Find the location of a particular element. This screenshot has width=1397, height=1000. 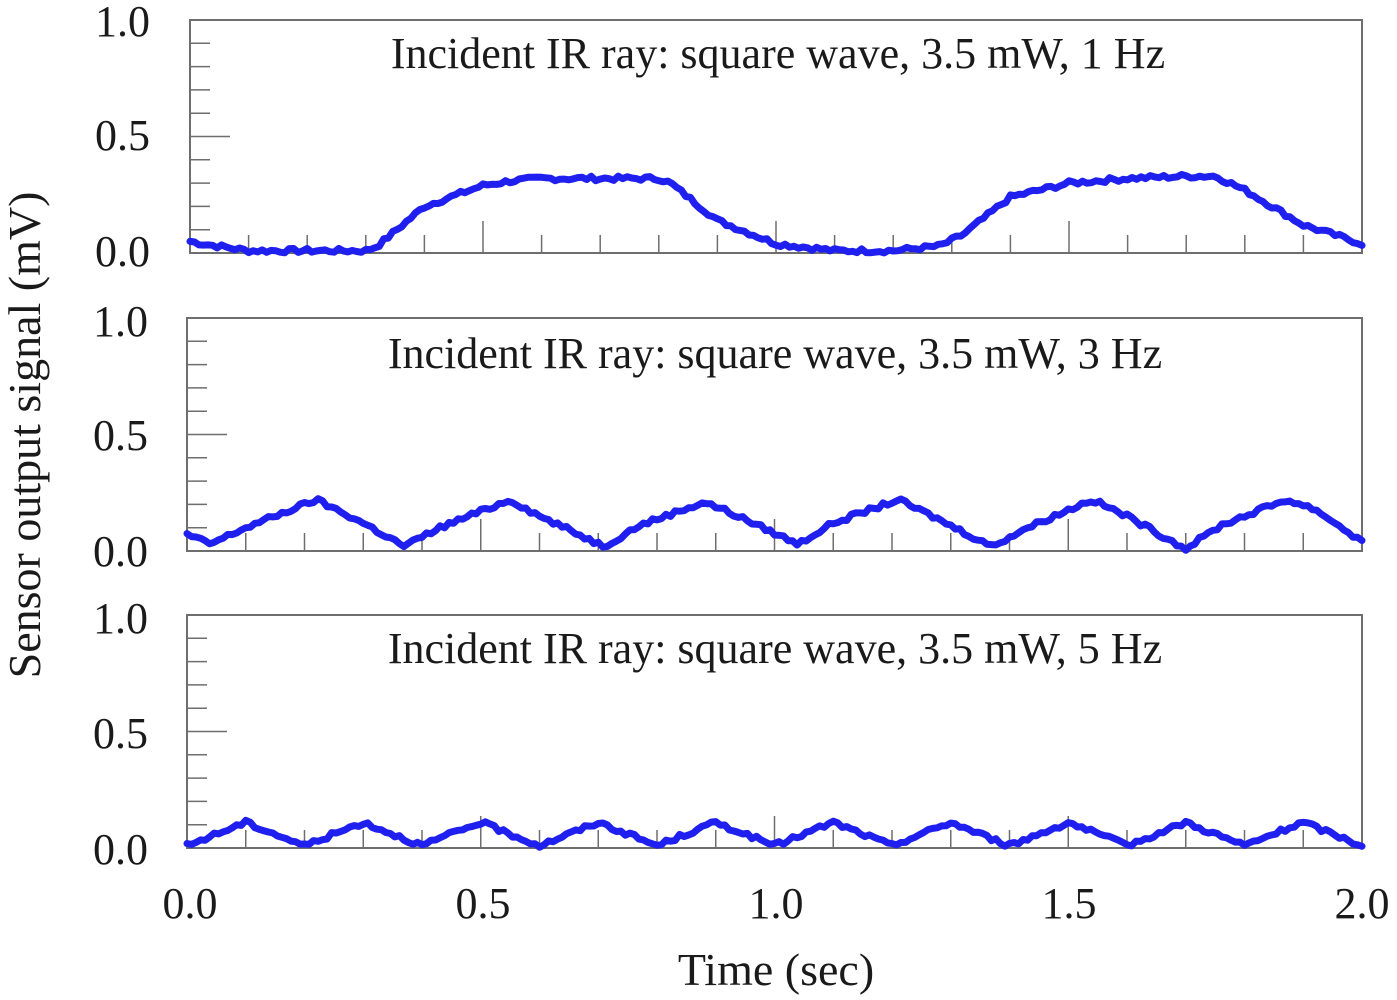

series-line-1hz is located at coordinates (776, 214).